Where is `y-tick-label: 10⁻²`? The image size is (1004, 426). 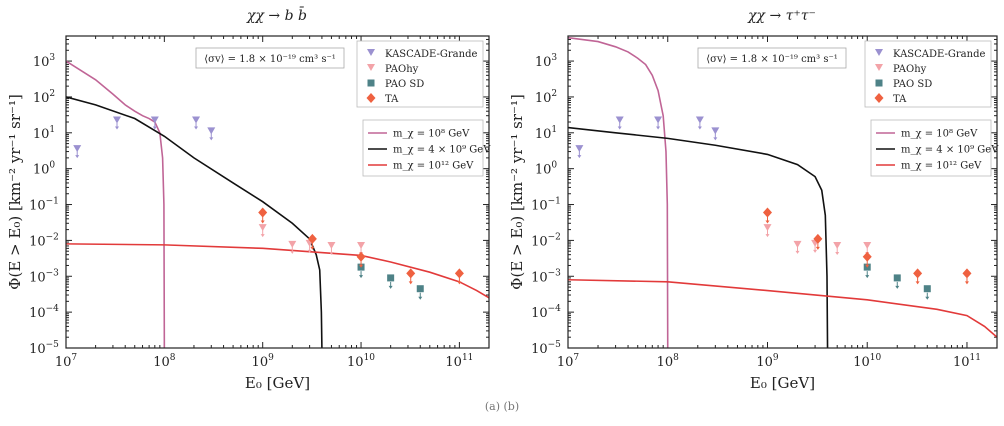 y-tick-label: 10⁻² is located at coordinates (546, 240).